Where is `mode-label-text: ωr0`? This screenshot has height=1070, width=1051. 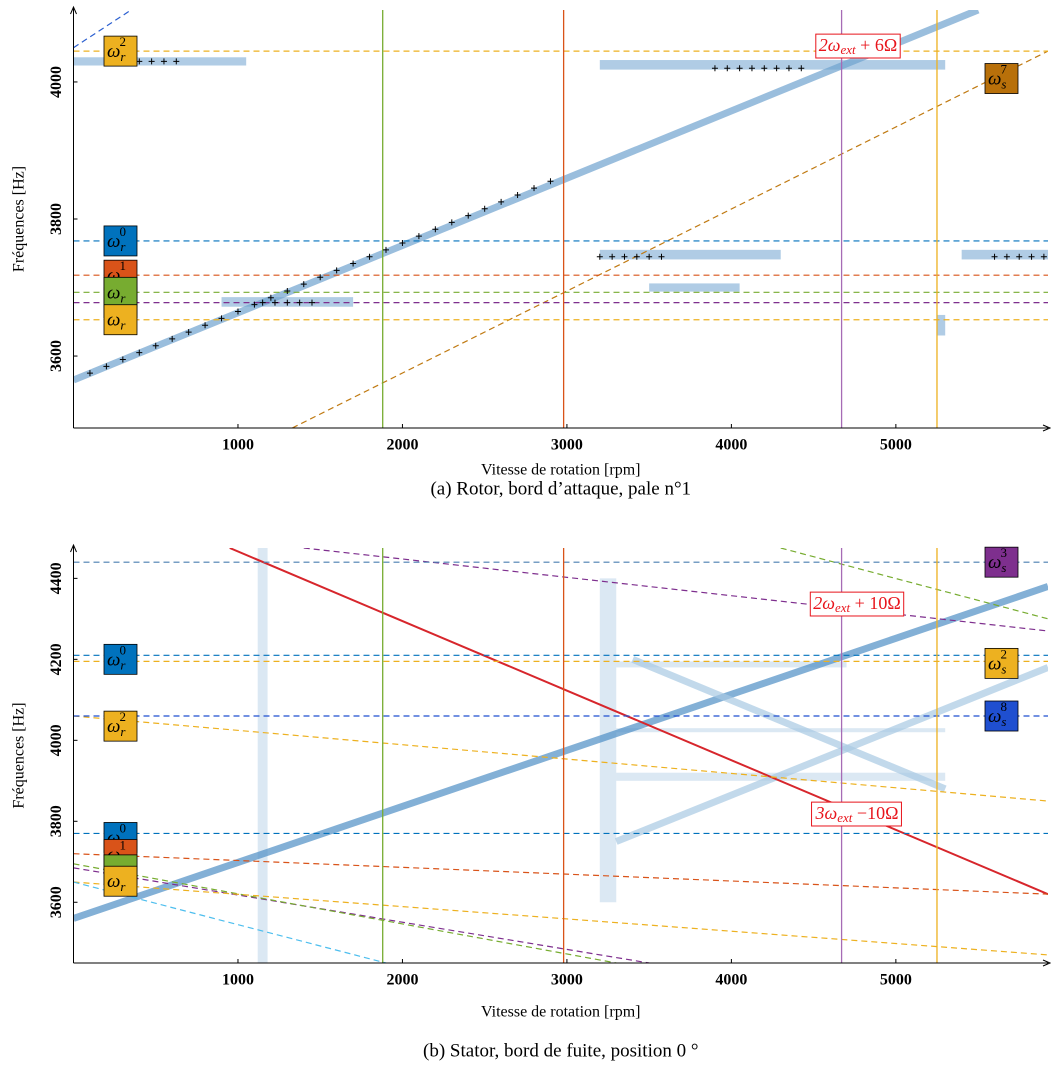 mode-label-text: ωr0 is located at coordinates (116, 239).